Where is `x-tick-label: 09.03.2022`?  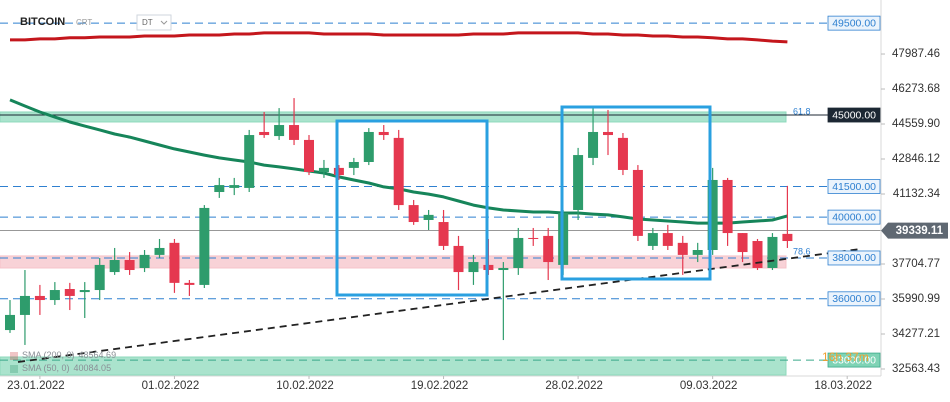 x-tick-label: 09.03.2022 is located at coordinates (709, 386).